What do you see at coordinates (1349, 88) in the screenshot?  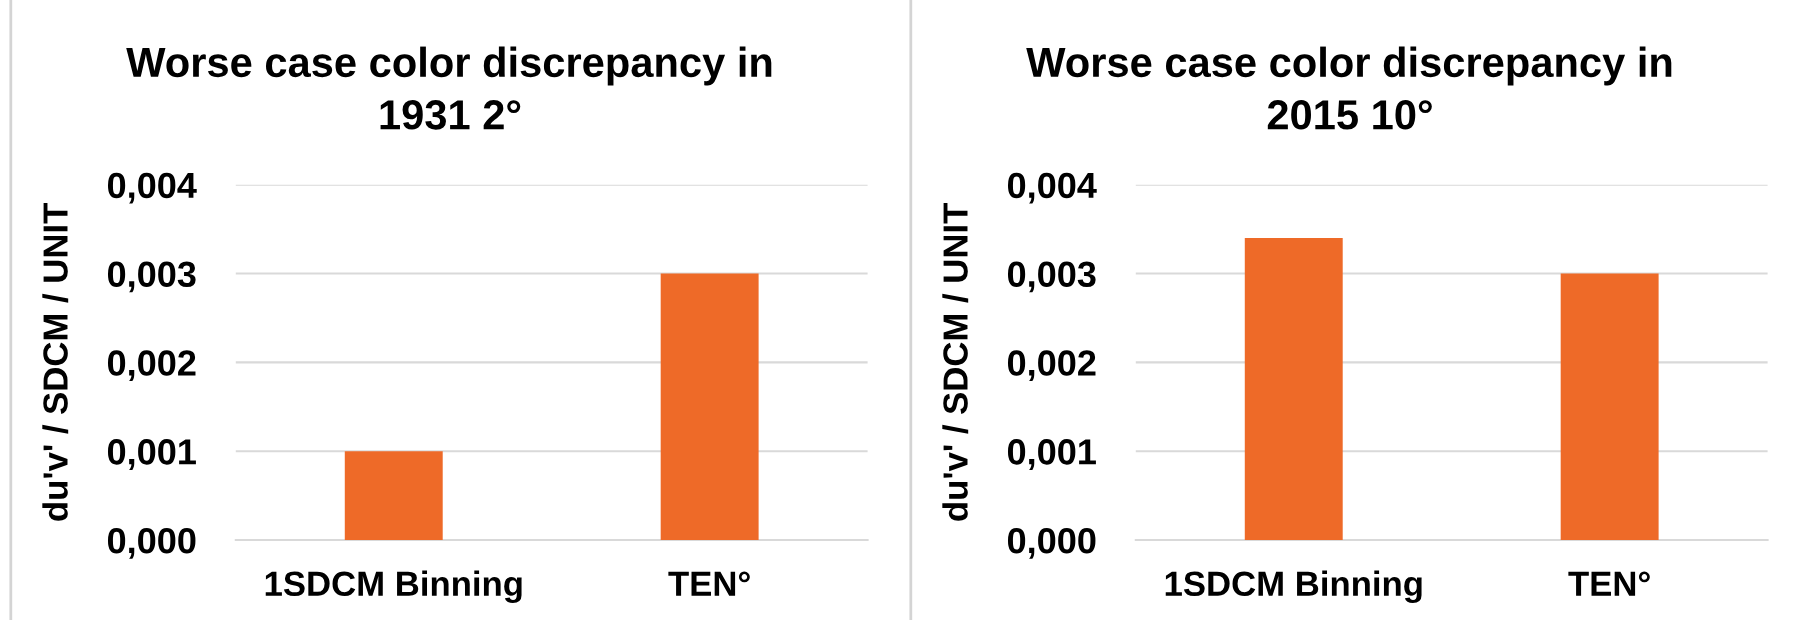 I see `chart-title: Worse case color discrepancy in 2015 10°` at bounding box center [1349, 88].